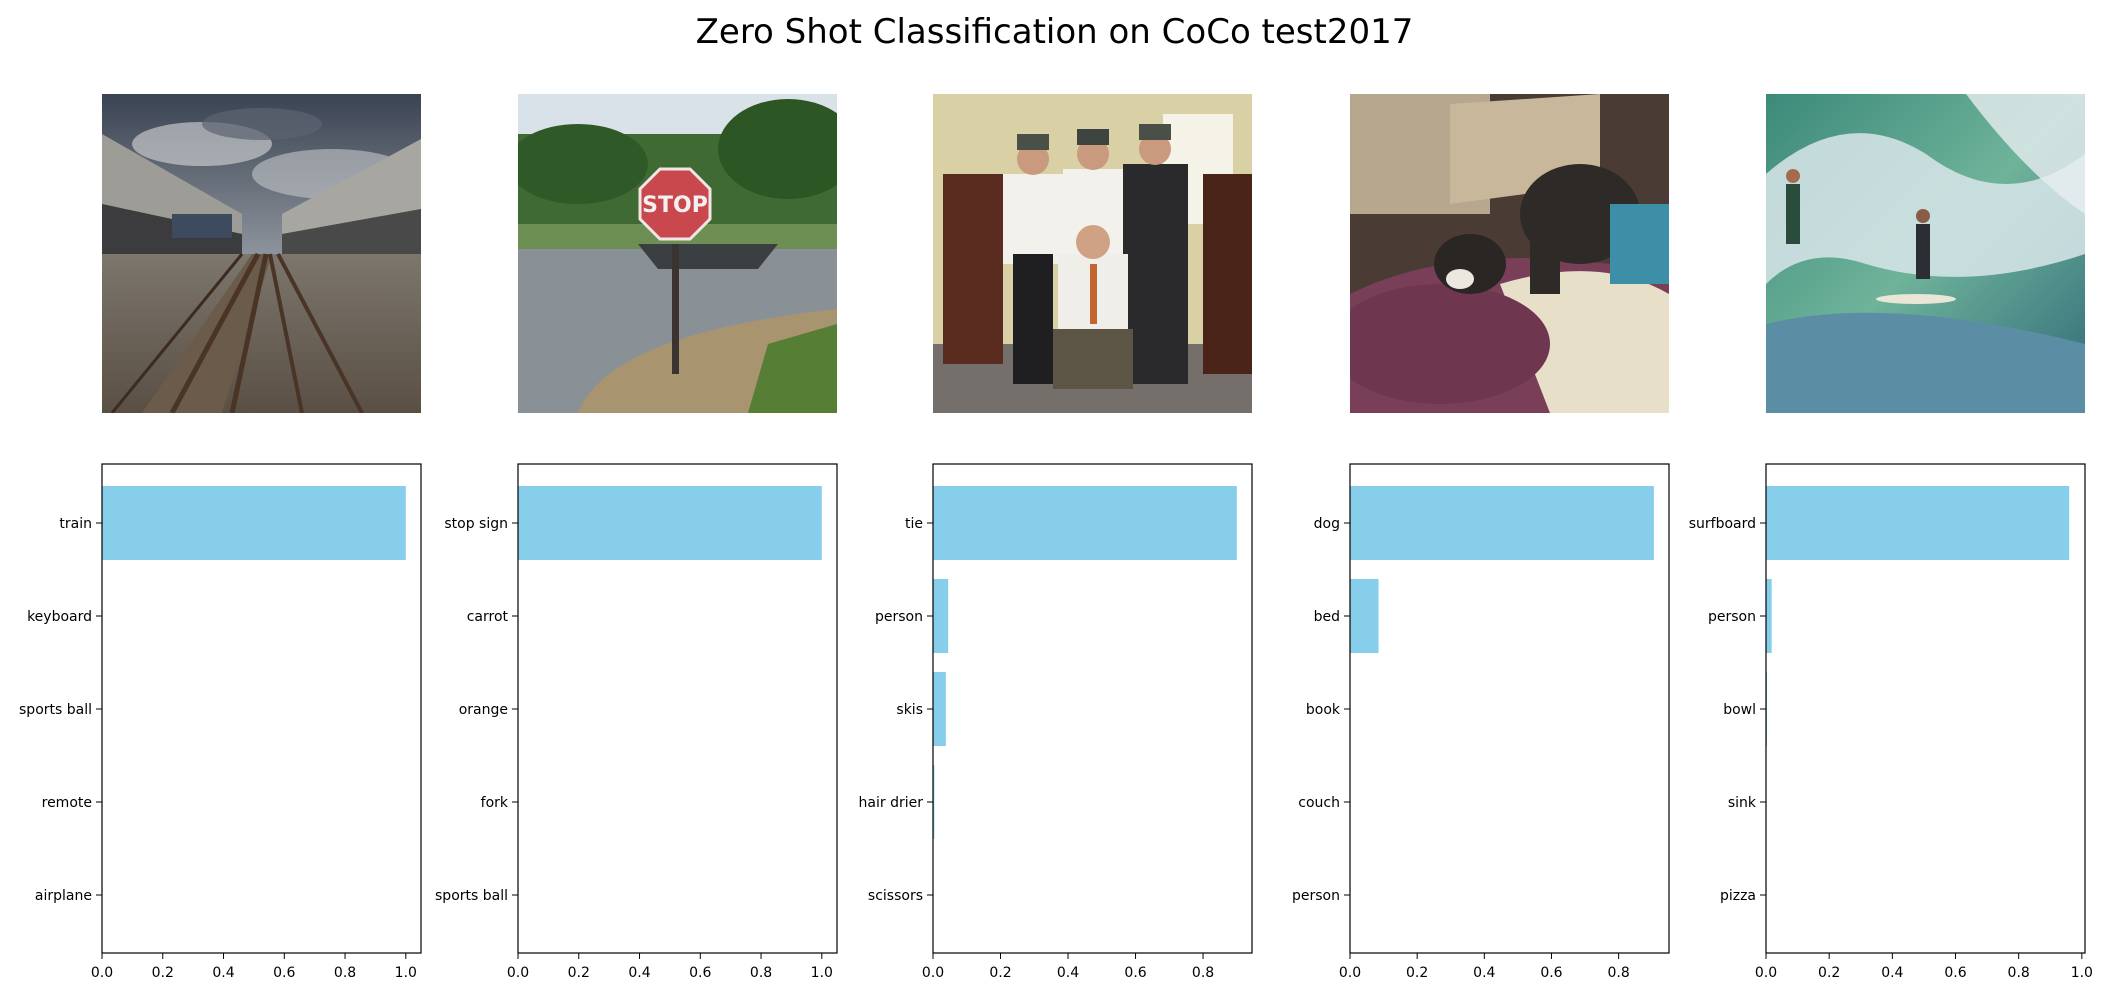 Image resolution: width=2109 pixels, height=998 pixels. What do you see at coordinates (476, 524) in the screenshot?
I see `y-tick-label: stop sign` at bounding box center [476, 524].